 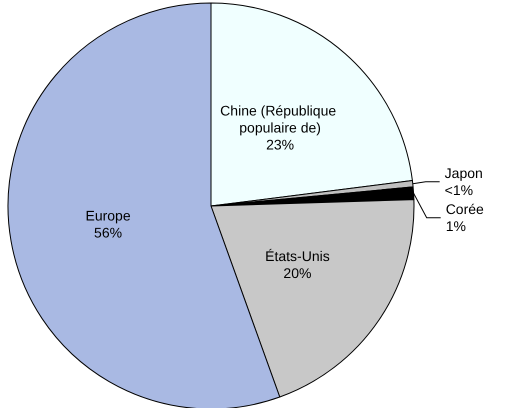 I want to click on slice-label: Corée, so click(x=465, y=209).